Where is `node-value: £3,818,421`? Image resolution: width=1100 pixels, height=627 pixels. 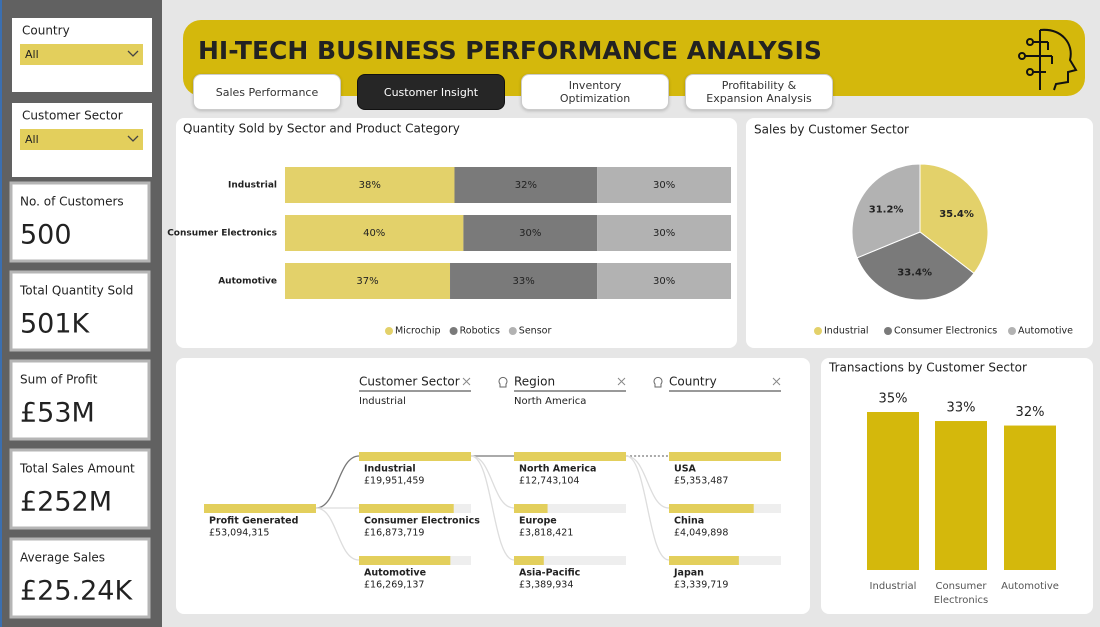
node-value: £3,818,421 is located at coordinates (546, 533).